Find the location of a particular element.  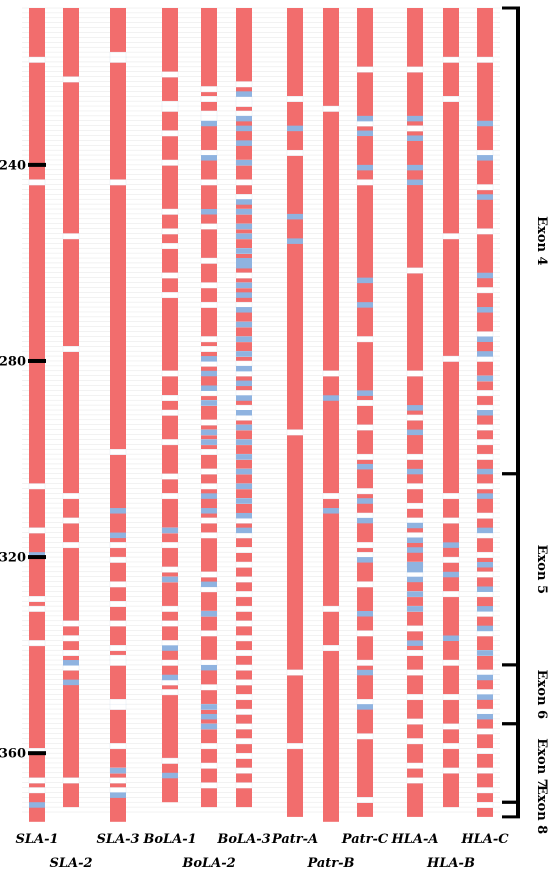

exon-label: Exon 4 is located at coordinates (541, 240).